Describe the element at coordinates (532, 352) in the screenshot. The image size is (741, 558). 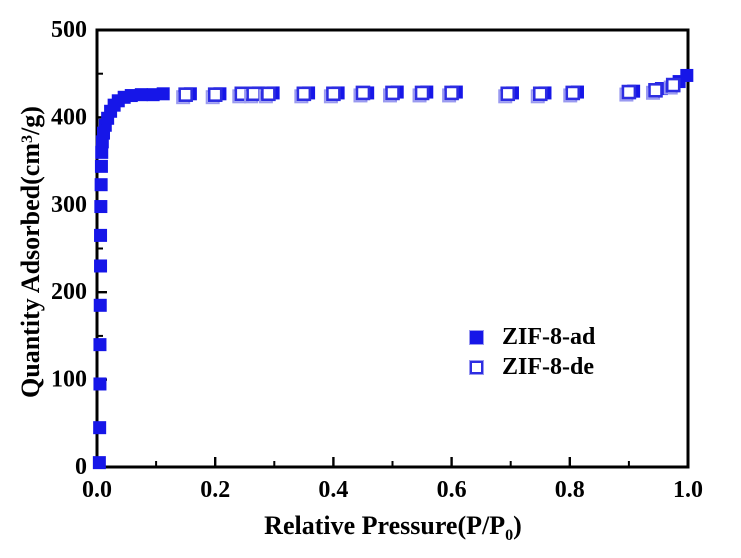
I see `legend: ZIF-8-ad ZIF-8-de` at that location.